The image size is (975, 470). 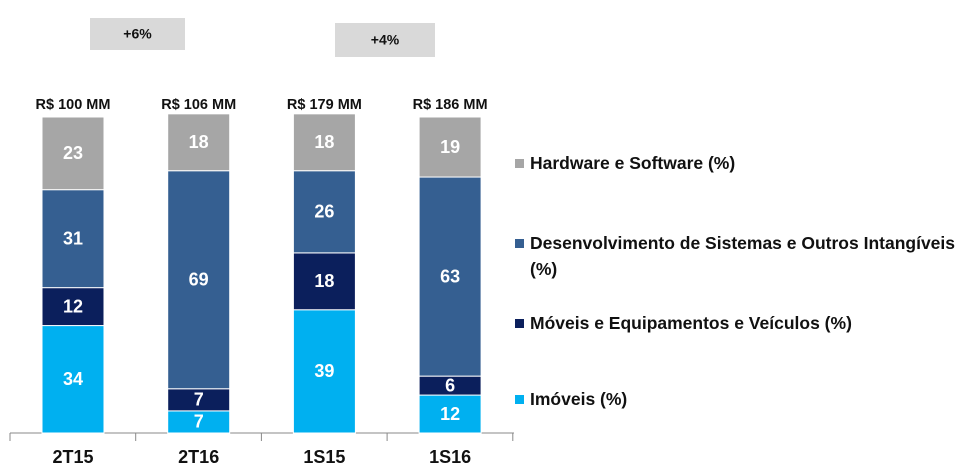 I want to click on legend-item: Móveis e Equipamentos e Veículos (%), so click(x=742, y=323).